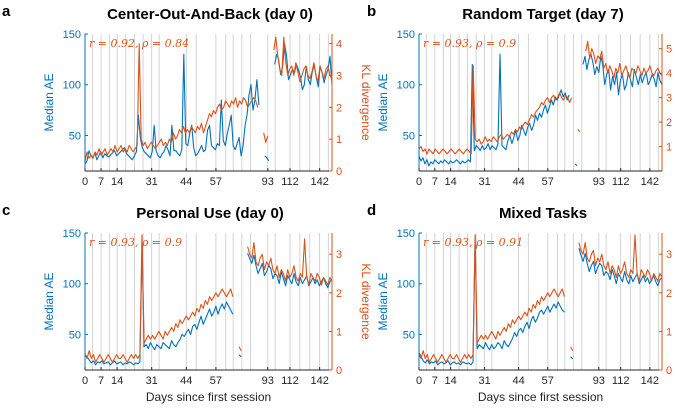  Describe the element at coordinates (371, 11) in the screenshot. I see `panel-label: b` at that location.